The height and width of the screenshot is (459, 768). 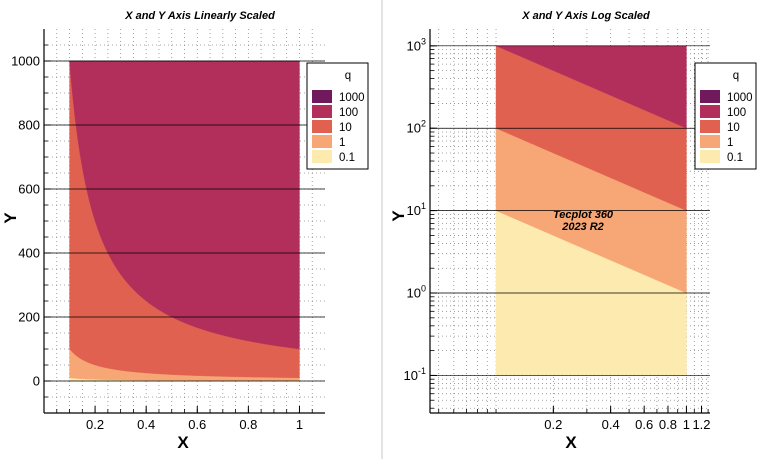 What do you see at coordinates (415, 374) in the screenshot?
I see `y-tick-label: 10⁻¹` at bounding box center [415, 374].